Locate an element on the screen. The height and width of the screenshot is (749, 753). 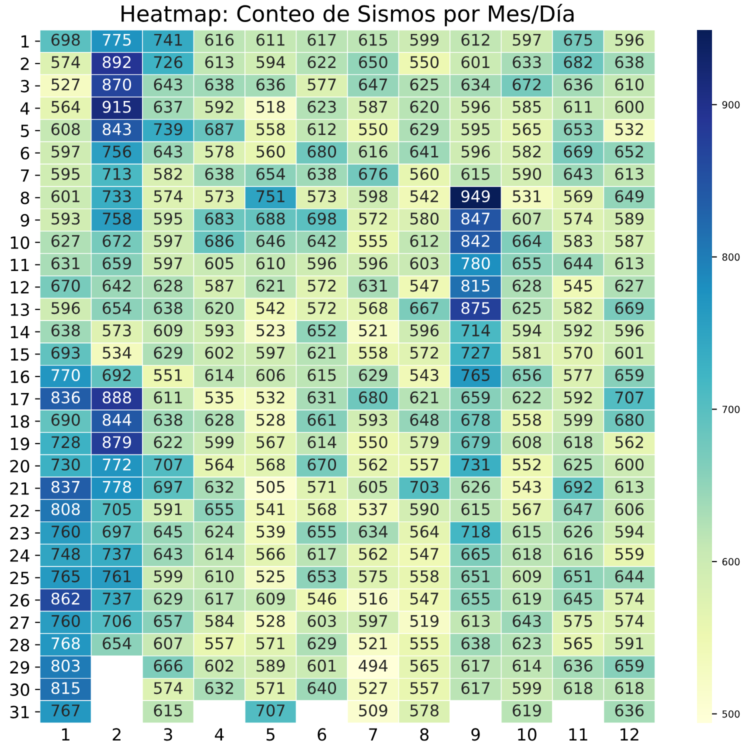
data-label: 621 is located at coordinates (424, 397).